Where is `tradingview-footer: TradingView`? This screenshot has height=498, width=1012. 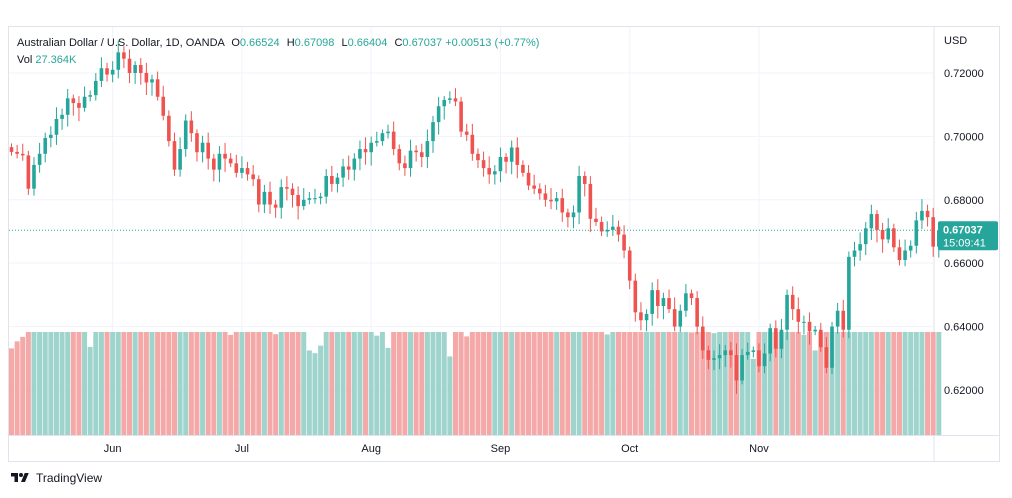
tradingview-footer: TradingView is located at coordinates (56, 478).